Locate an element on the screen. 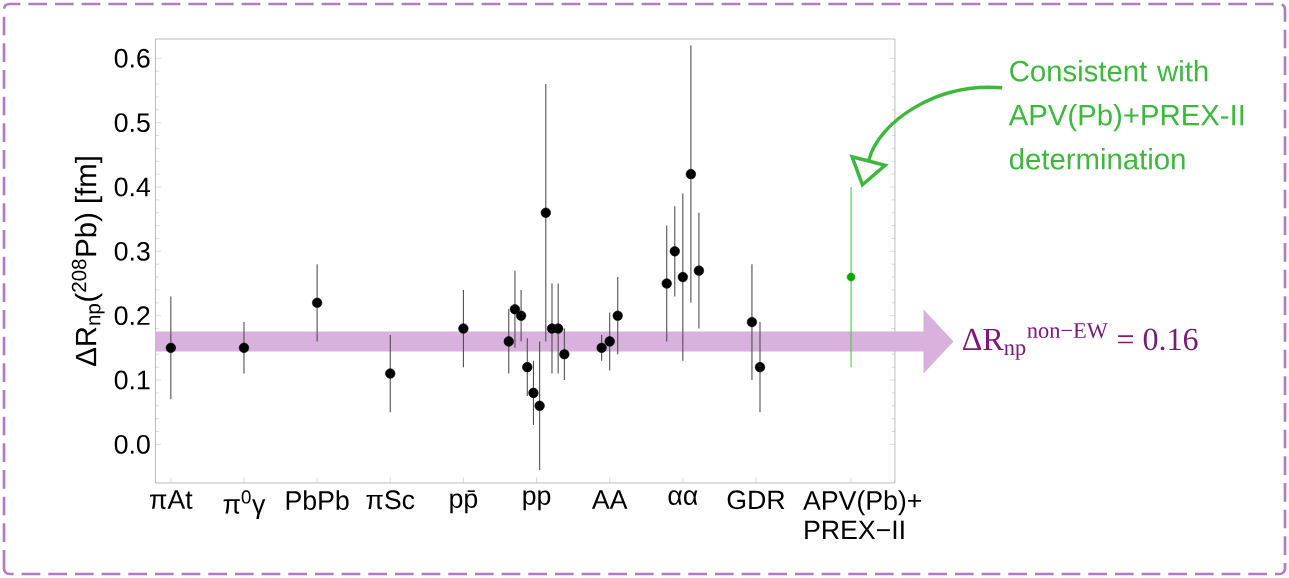 Image resolution: width=1289 pixels, height=578 pixels. y-tick-label: 0.3 is located at coordinates (132, 251).